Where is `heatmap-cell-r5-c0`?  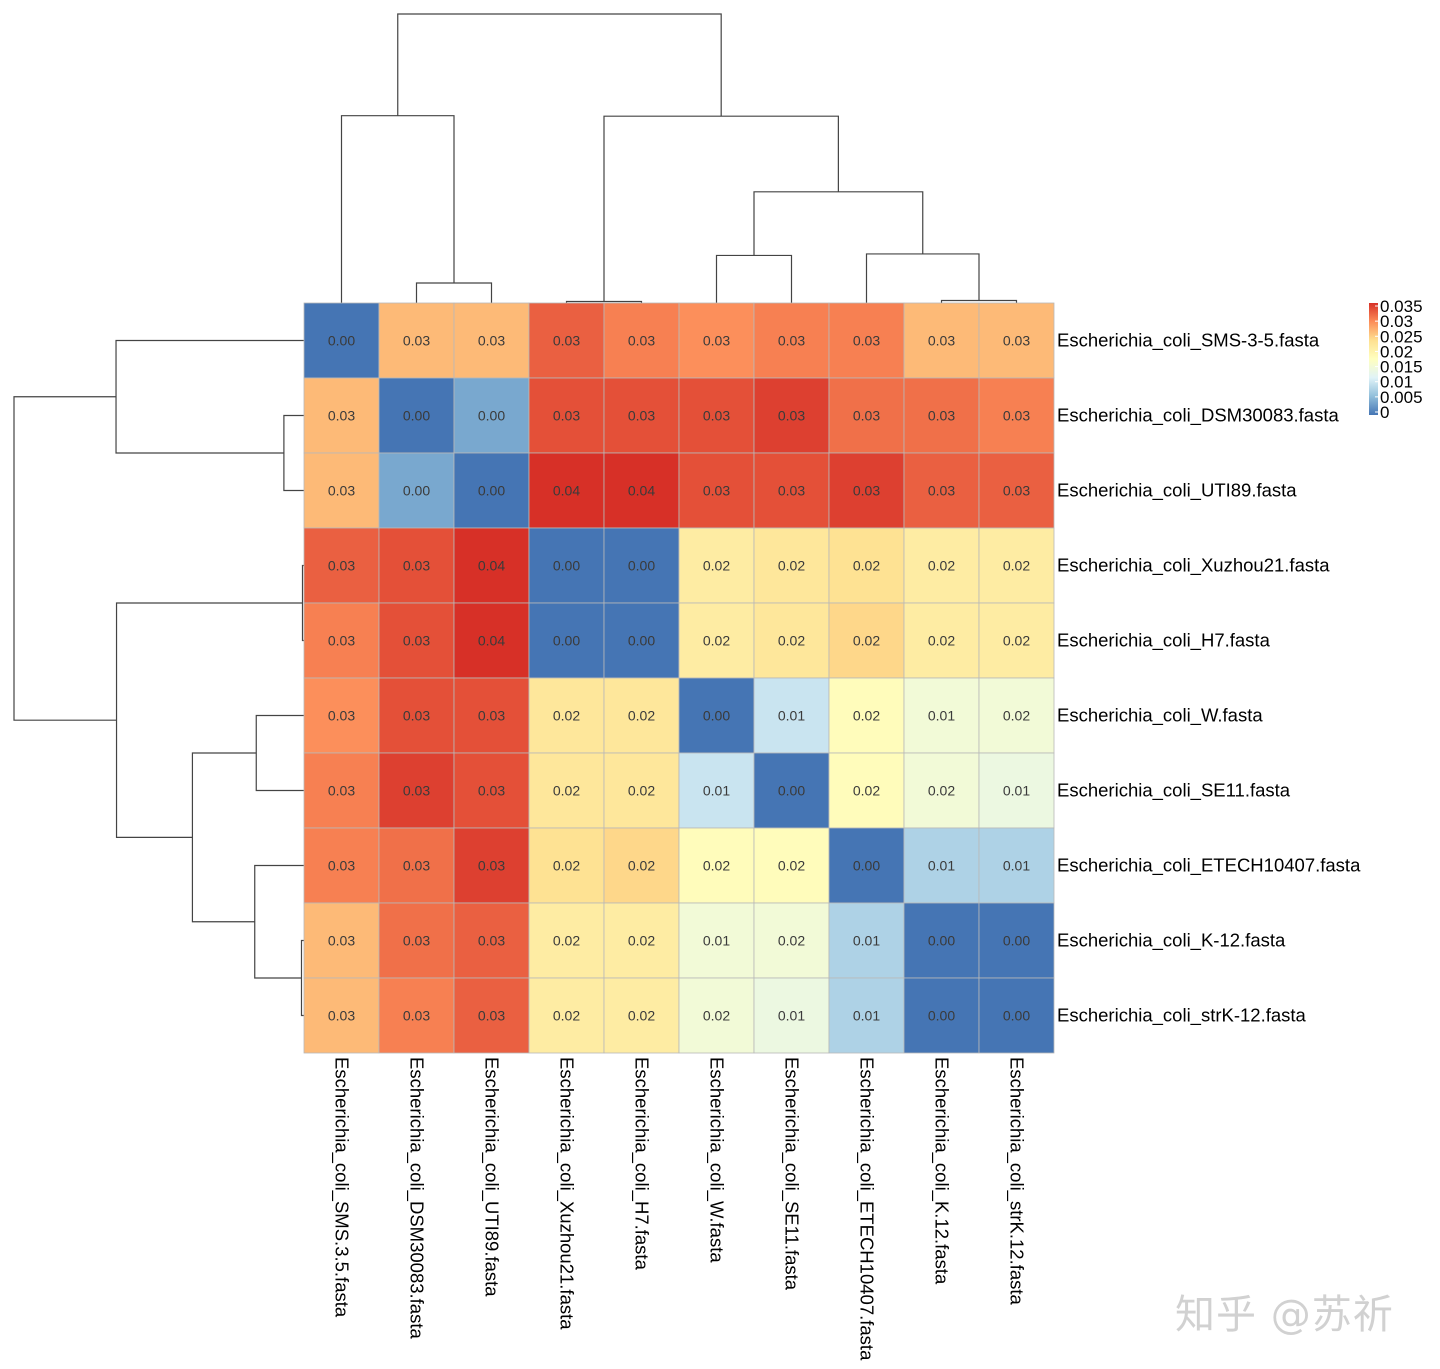
heatmap-cell-r5-c0 is located at coordinates (341, 715).